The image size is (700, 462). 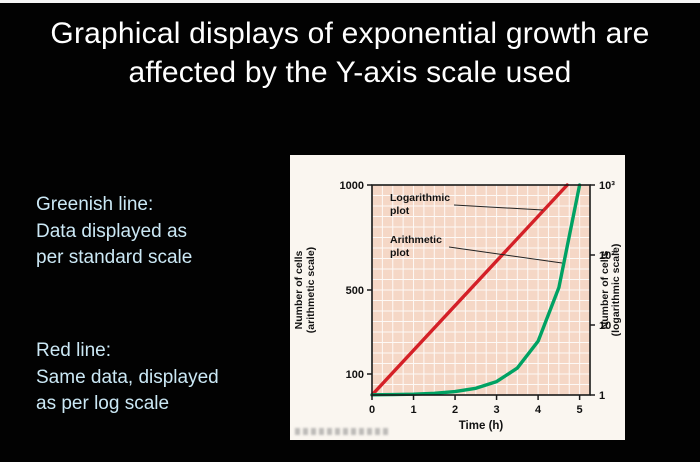 What do you see at coordinates (342, 431) in the screenshot?
I see `illegible-credit` at bounding box center [342, 431].